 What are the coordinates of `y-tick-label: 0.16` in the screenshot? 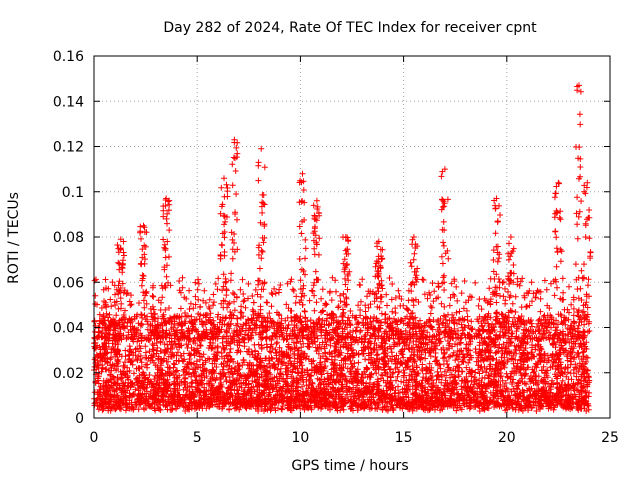 It's located at (68, 57).